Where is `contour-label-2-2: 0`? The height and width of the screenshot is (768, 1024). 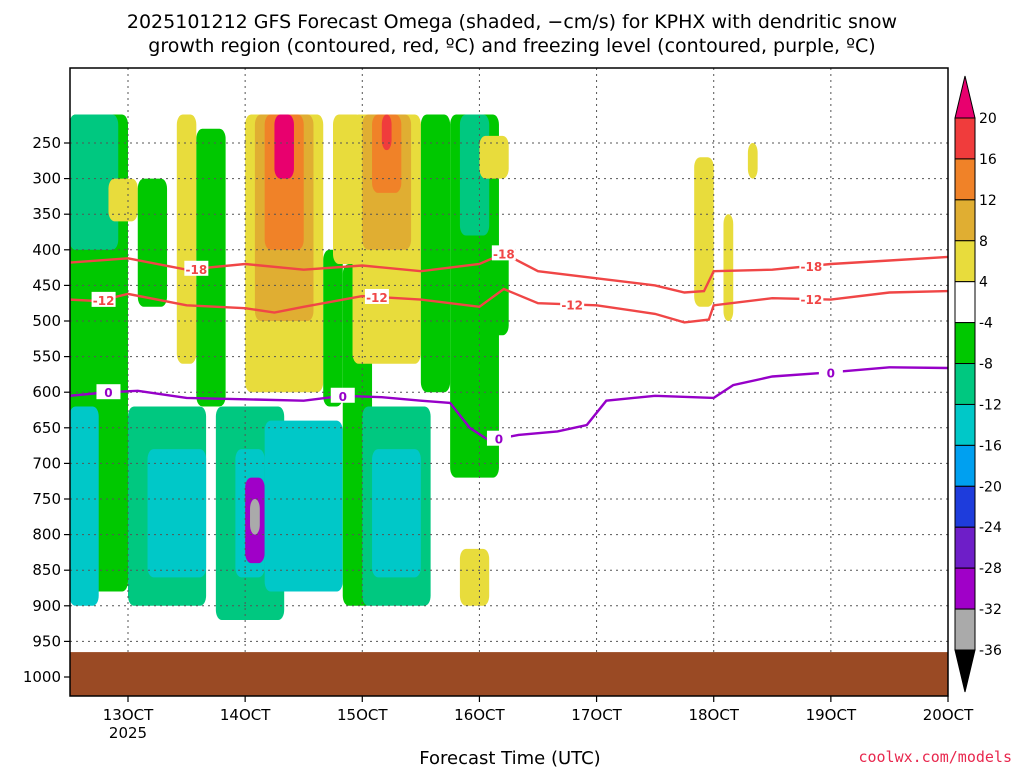
contour-label-2-2: 0 is located at coordinates (499, 440).